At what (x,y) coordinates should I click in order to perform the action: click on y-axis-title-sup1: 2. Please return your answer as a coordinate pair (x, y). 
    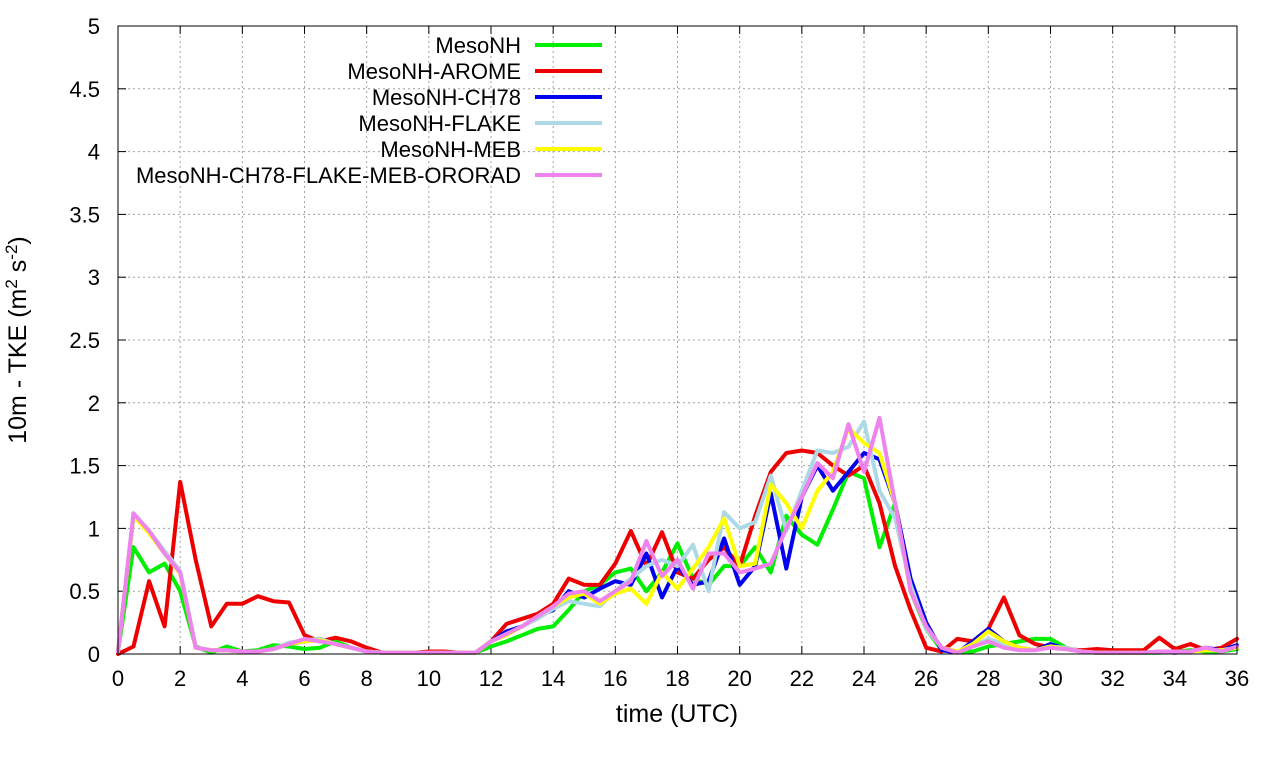
    Looking at the image, I should click on (11, 283).